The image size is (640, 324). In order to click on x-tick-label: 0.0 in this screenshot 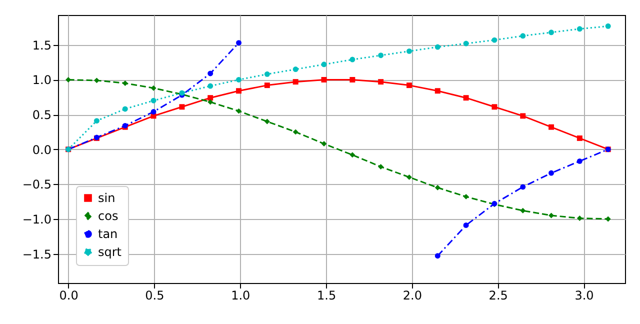, I will do `click(68, 295)`.